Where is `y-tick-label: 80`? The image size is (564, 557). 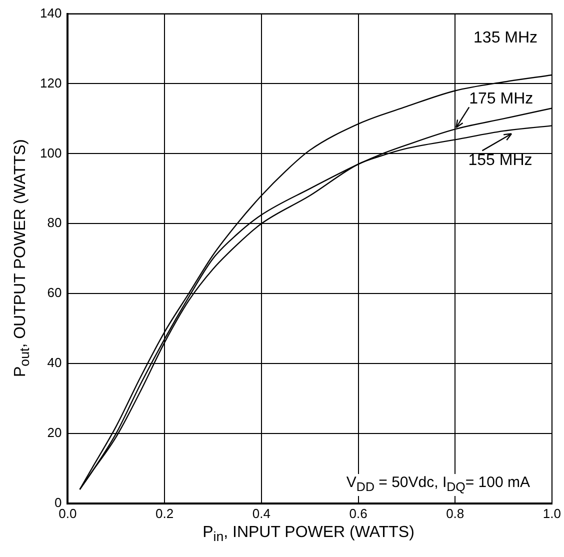 y-tick-label: 80 is located at coordinates (54, 222).